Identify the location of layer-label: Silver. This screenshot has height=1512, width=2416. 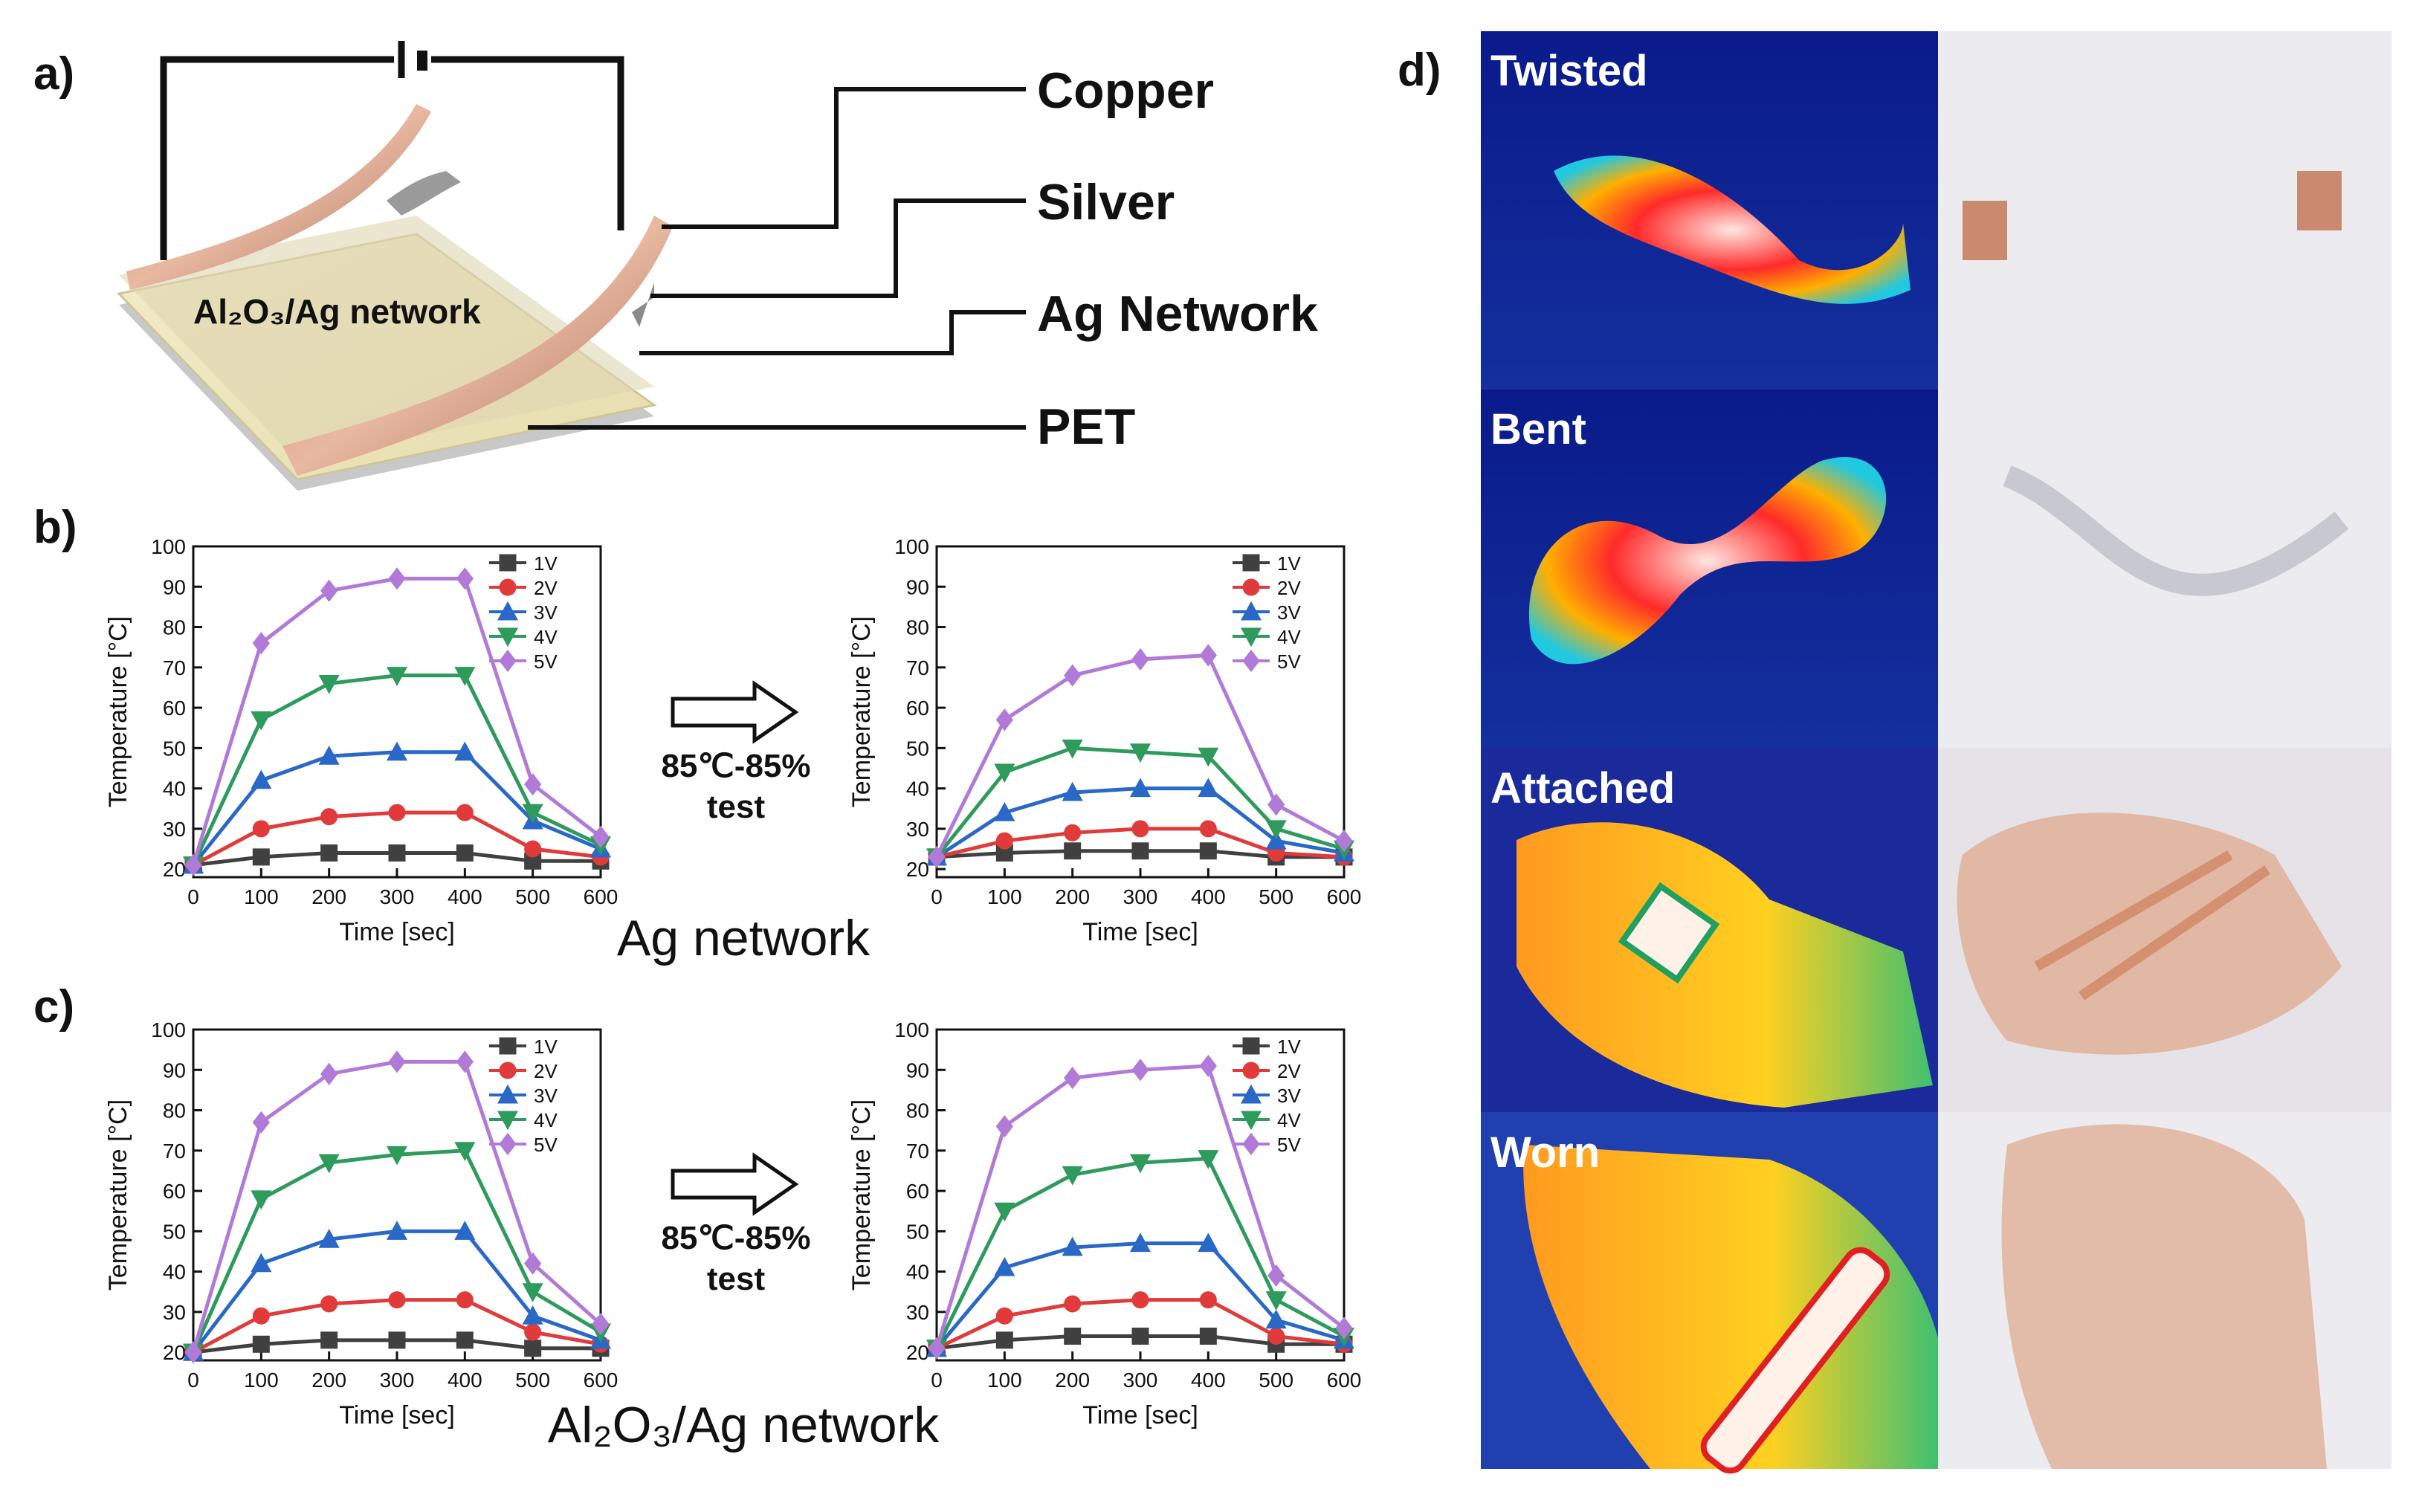
(1106, 202).